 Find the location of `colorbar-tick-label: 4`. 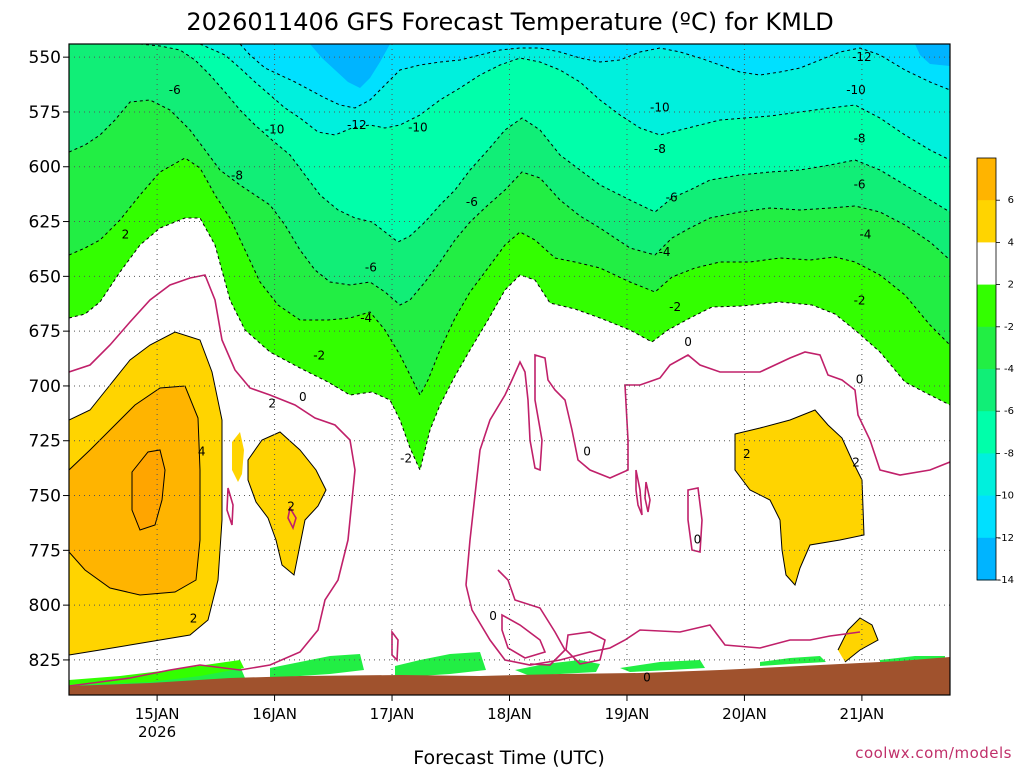

colorbar-tick-label: 4 is located at coordinates (1011, 242).